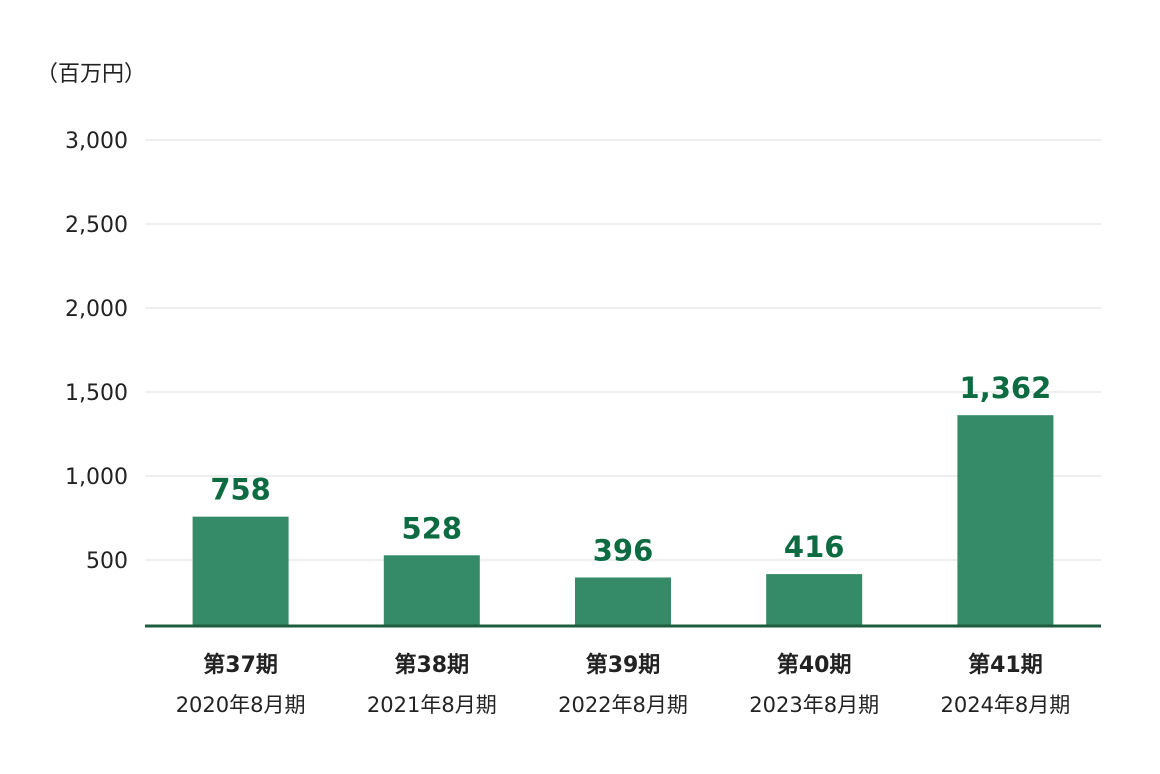 This screenshot has height=774, width=1160. What do you see at coordinates (96, 309) in the screenshot?
I see `y-tick-label: 2,000` at bounding box center [96, 309].